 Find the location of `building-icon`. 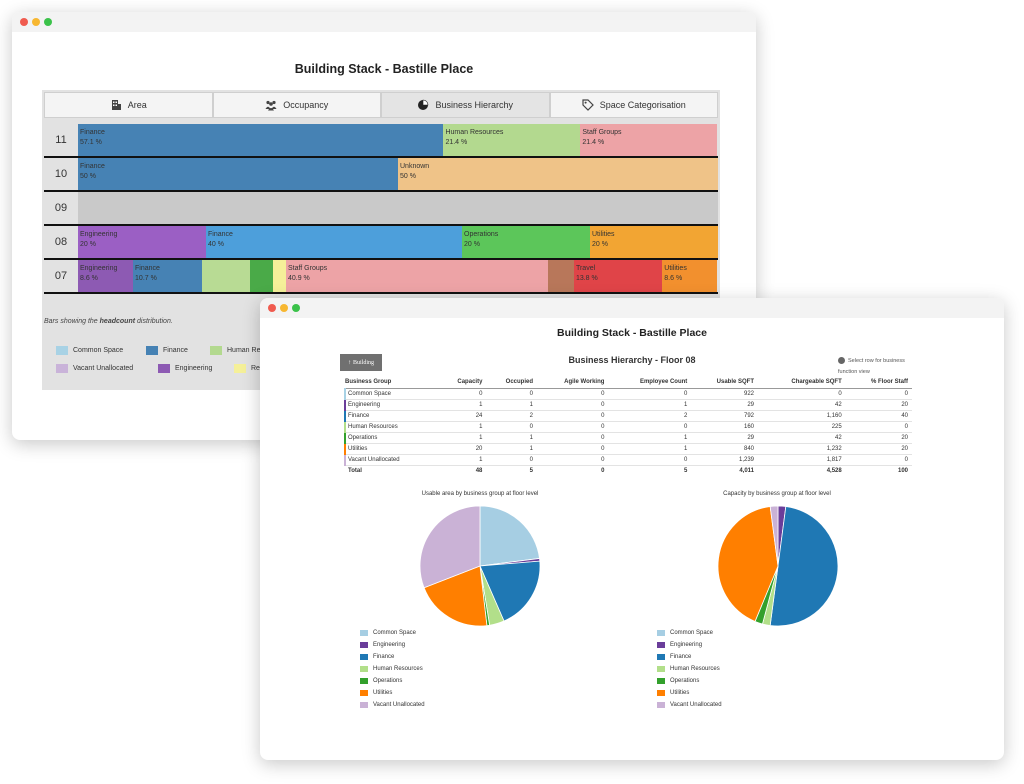

building-icon is located at coordinates (116, 105).